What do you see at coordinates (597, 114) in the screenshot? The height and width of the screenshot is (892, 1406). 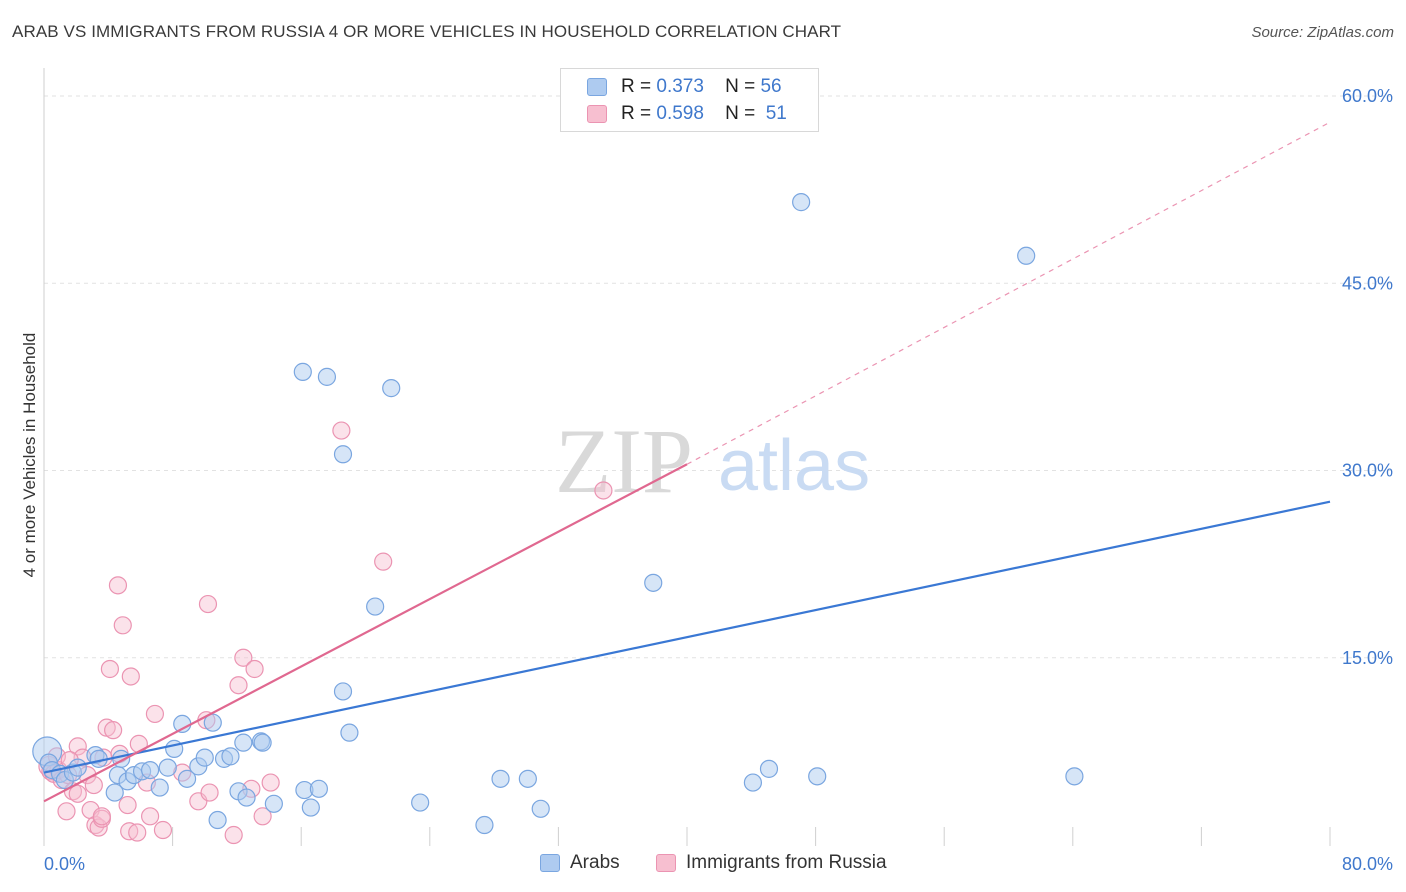 I see `russia-swatch` at bounding box center [597, 114].